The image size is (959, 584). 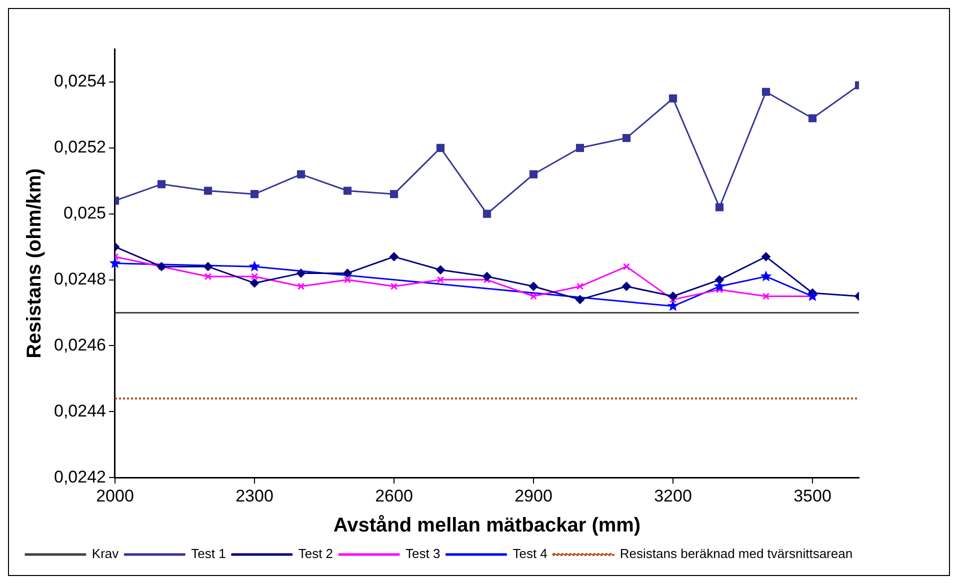 I want to click on x-tick-label: 2000, so click(x=115, y=496).